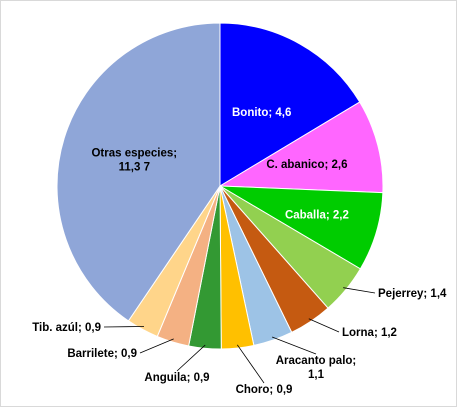 The image size is (457, 407). Describe the element at coordinates (264, 390) in the screenshot. I see `slice-data-label: Choro; 0,9` at that location.